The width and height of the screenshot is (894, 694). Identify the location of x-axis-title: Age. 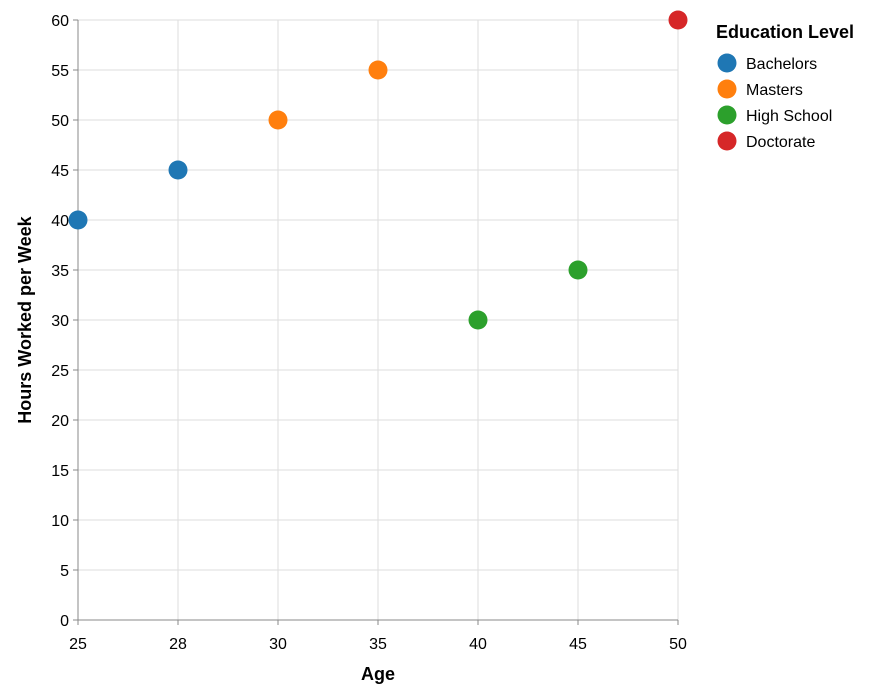
(378, 674).